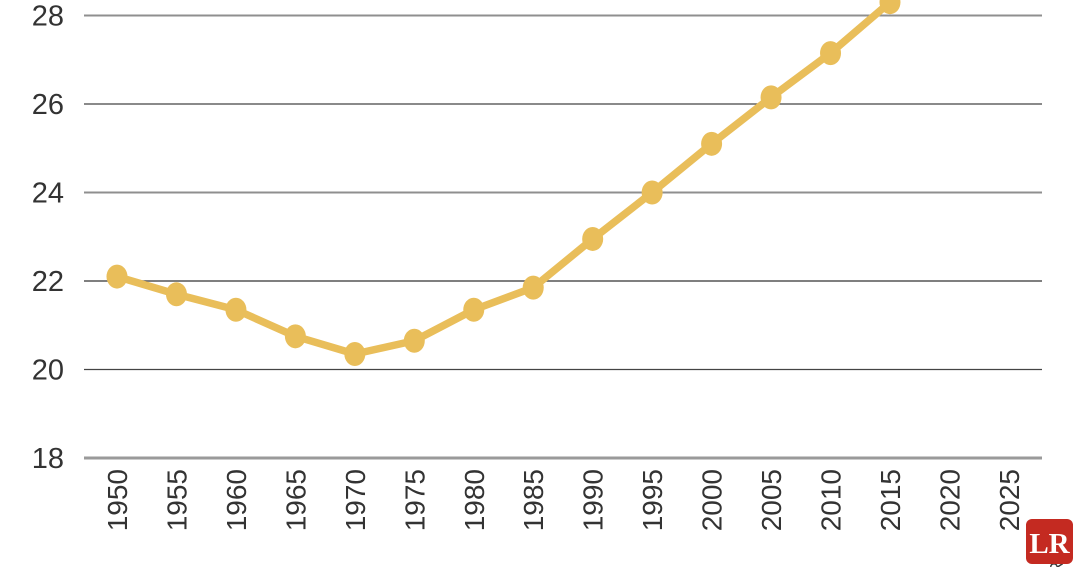  What do you see at coordinates (593, 500) in the screenshot?
I see `x-tick-label: 1990` at bounding box center [593, 500].